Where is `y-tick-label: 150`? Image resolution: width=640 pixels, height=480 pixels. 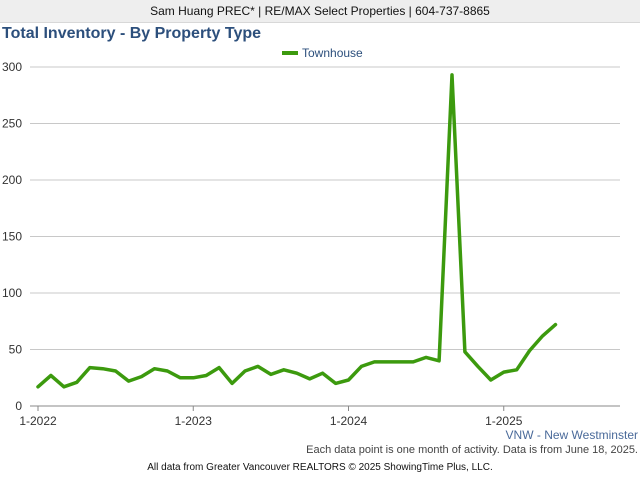
y-tick-label: 150 is located at coordinates (12, 237).